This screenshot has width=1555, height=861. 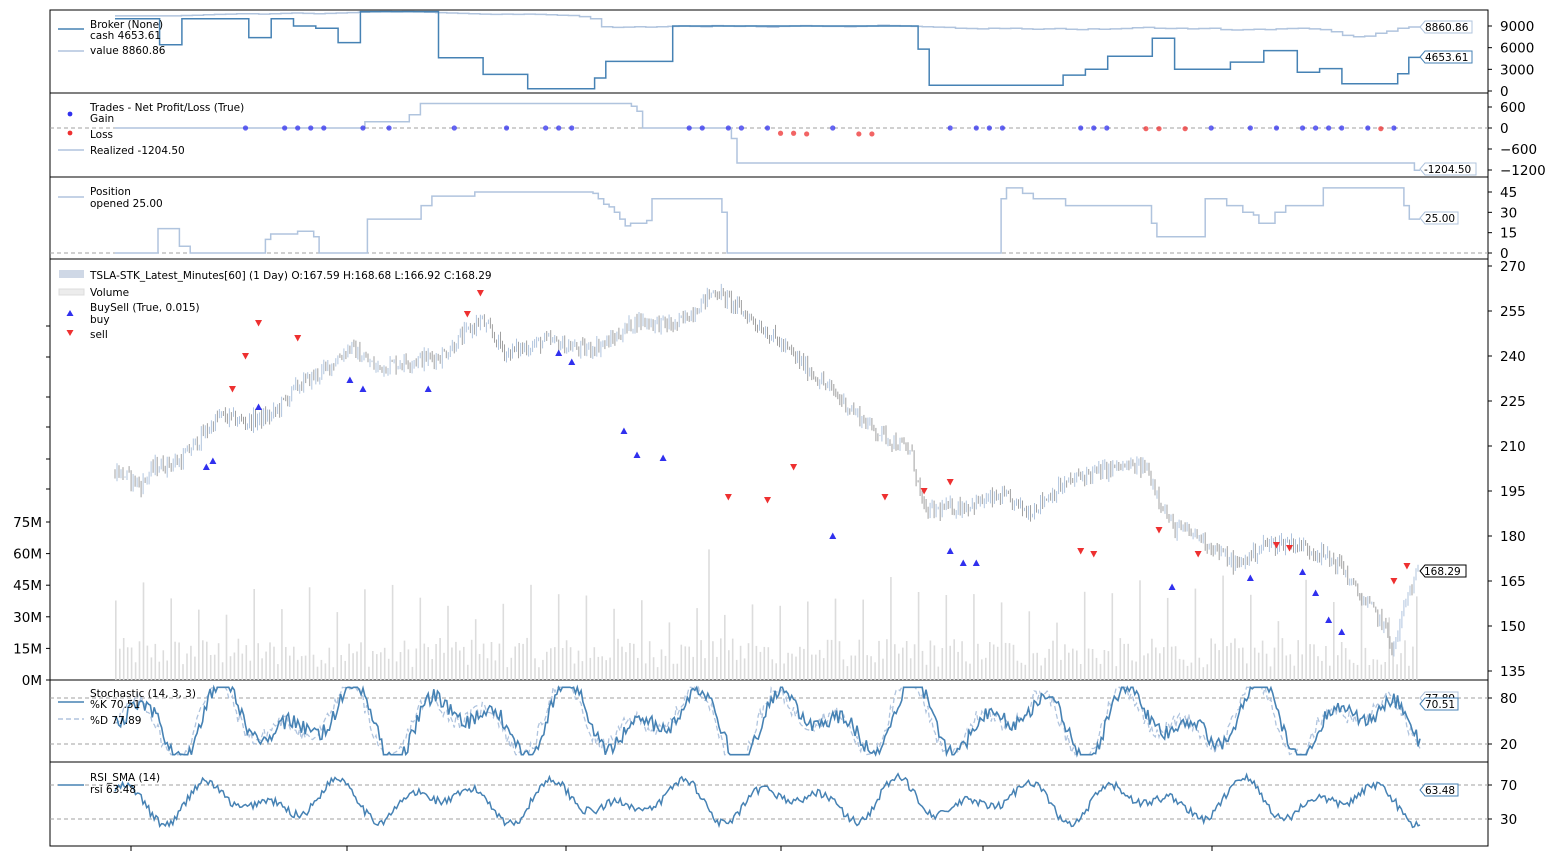 What do you see at coordinates (109, 293) in the screenshot?
I see `volume-legend-label: Volume` at bounding box center [109, 293].